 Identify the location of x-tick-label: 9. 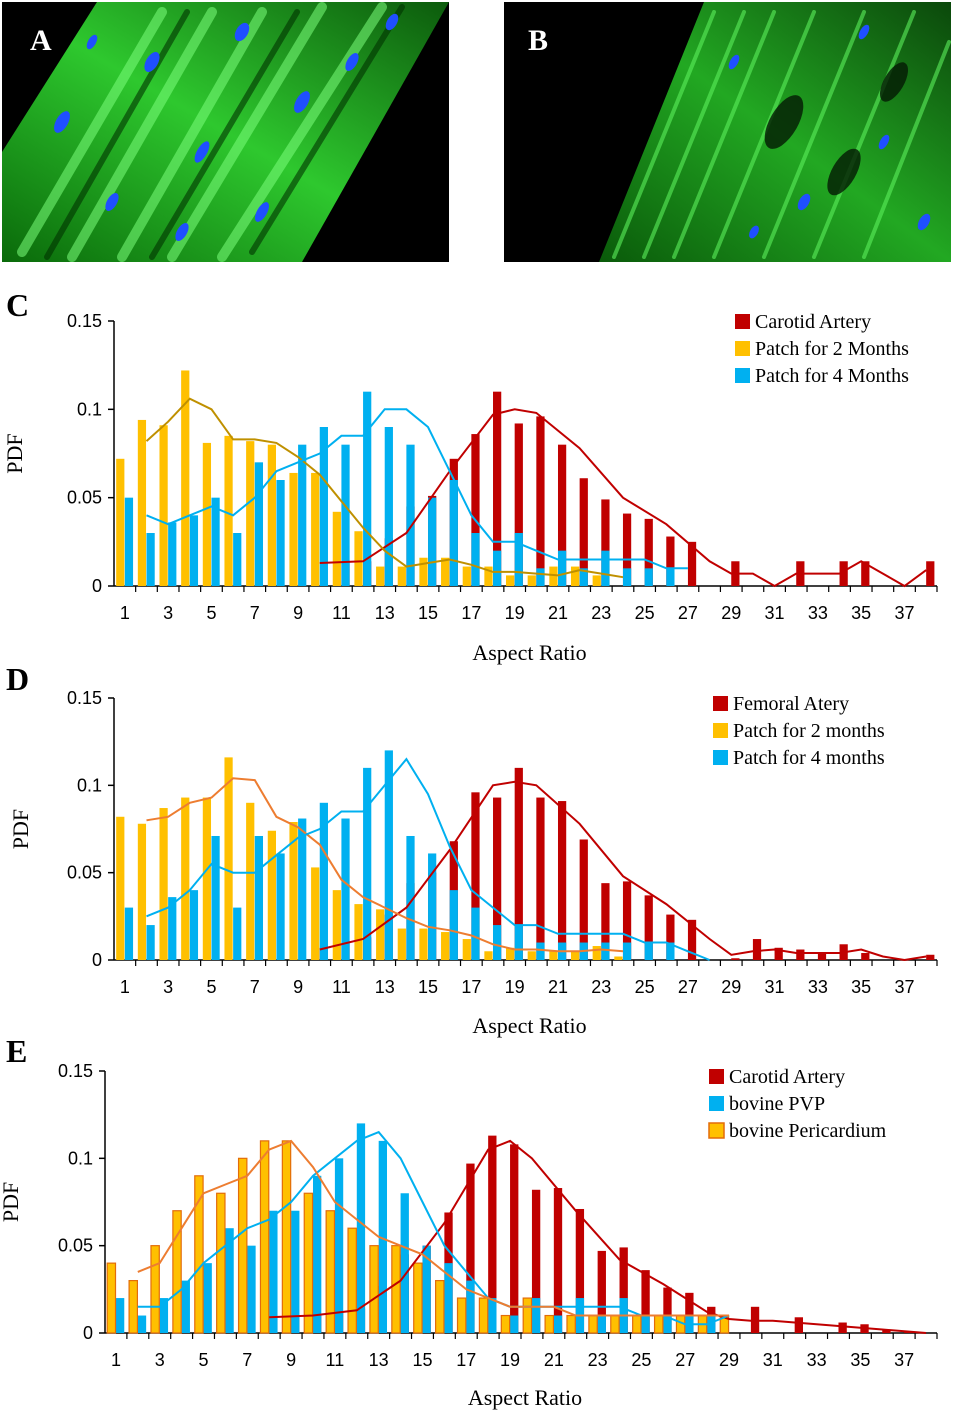
(298, 987).